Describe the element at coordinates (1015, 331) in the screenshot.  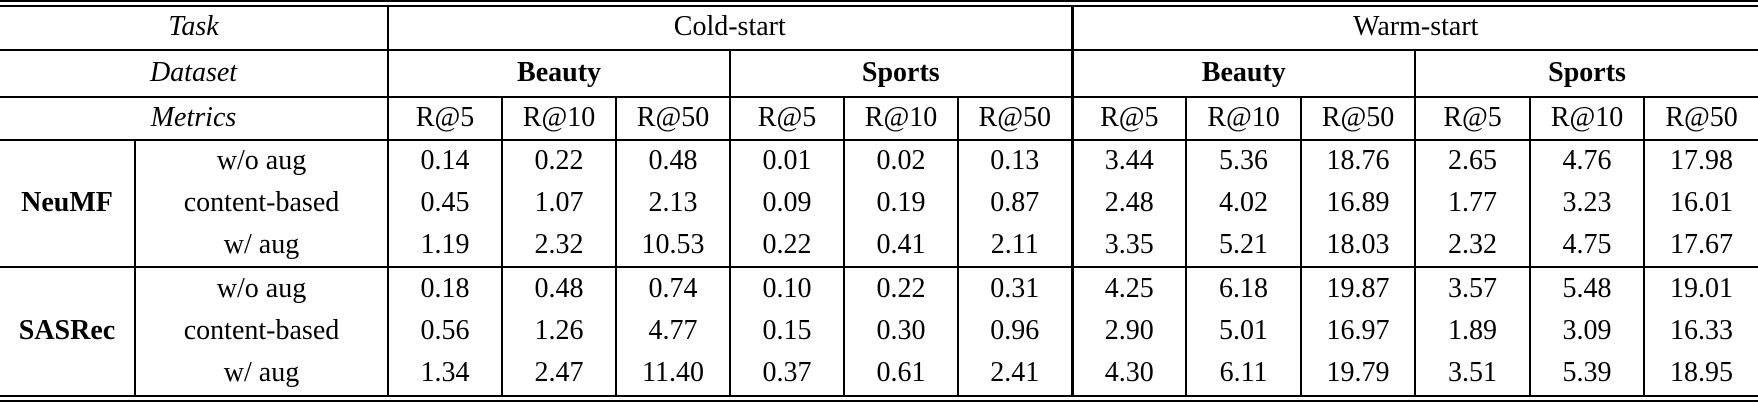
I see `metric-value-cell: 0.96` at that location.